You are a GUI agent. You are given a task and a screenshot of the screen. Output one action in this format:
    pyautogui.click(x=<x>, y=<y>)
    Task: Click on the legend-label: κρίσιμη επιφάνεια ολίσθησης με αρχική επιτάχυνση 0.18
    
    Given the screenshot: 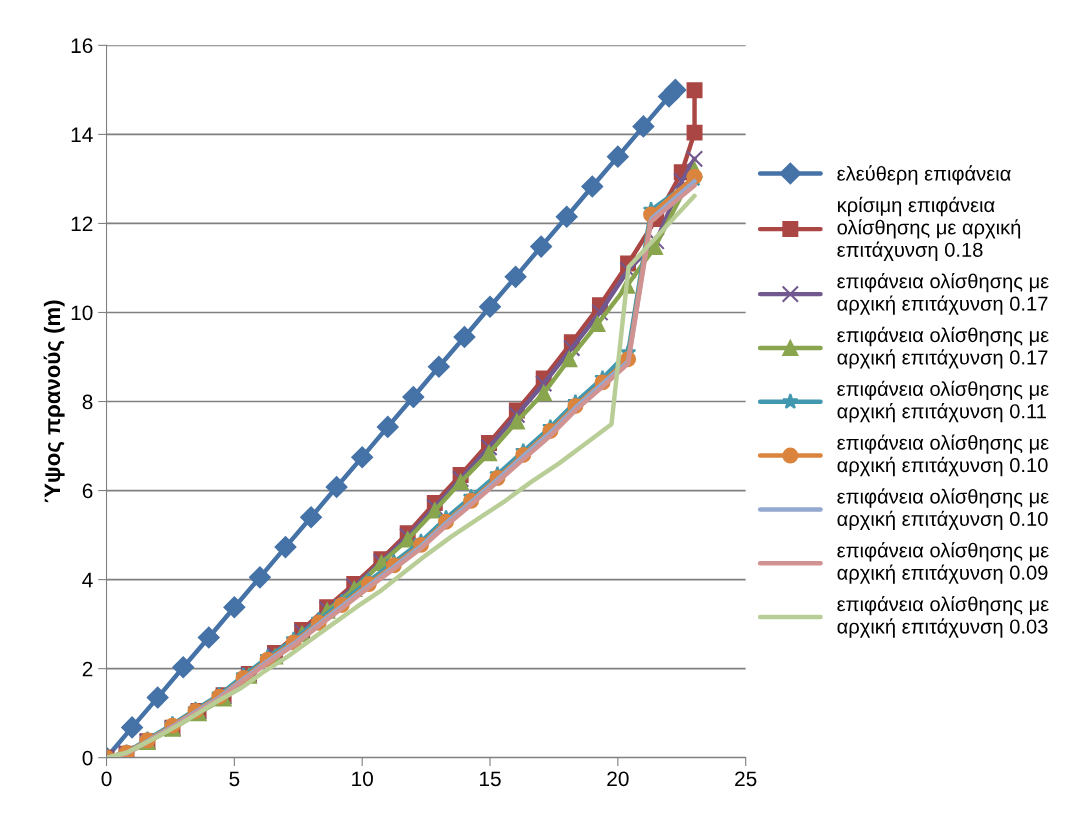 What is the action you would take?
    pyautogui.click(x=929, y=228)
    